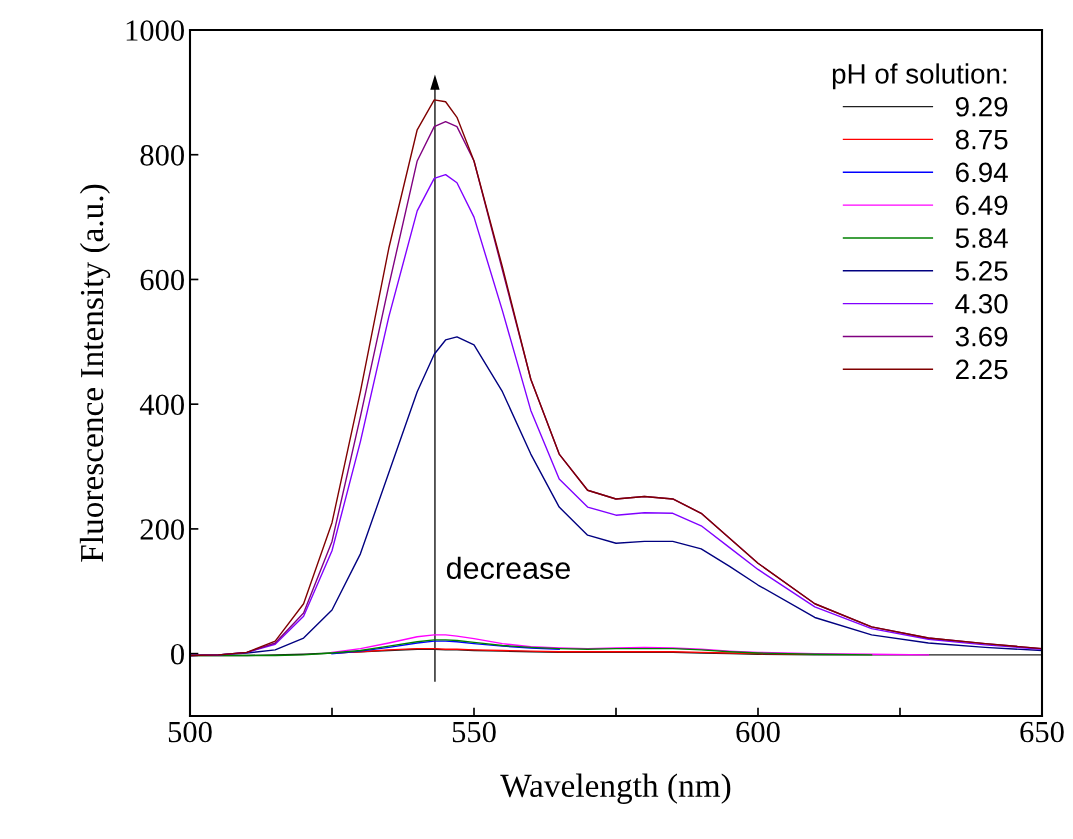 This screenshot has height=839, width=1073. What do you see at coordinates (190, 732) in the screenshot?
I see `x-tick-label: 500` at bounding box center [190, 732].